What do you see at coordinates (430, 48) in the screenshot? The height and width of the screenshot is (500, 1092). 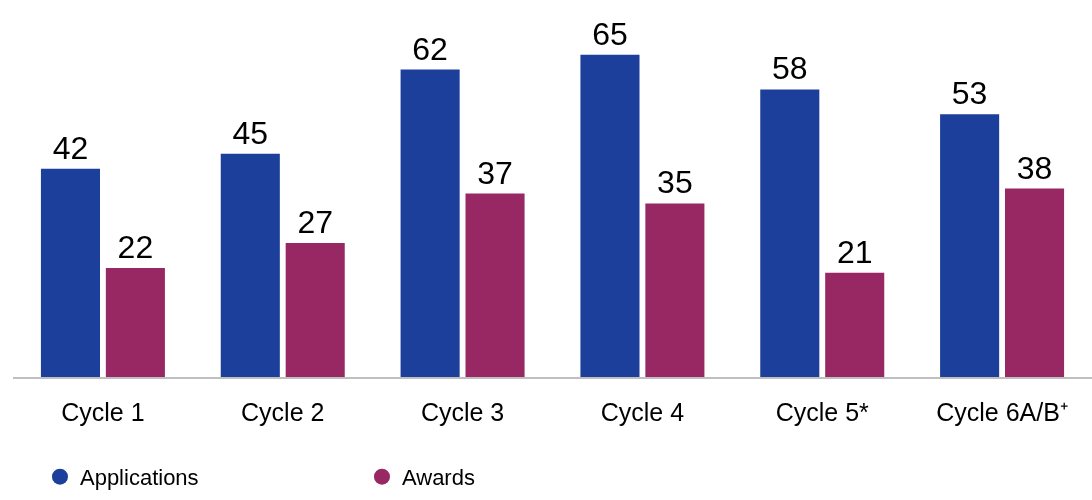 I see `data-label: 62` at bounding box center [430, 48].